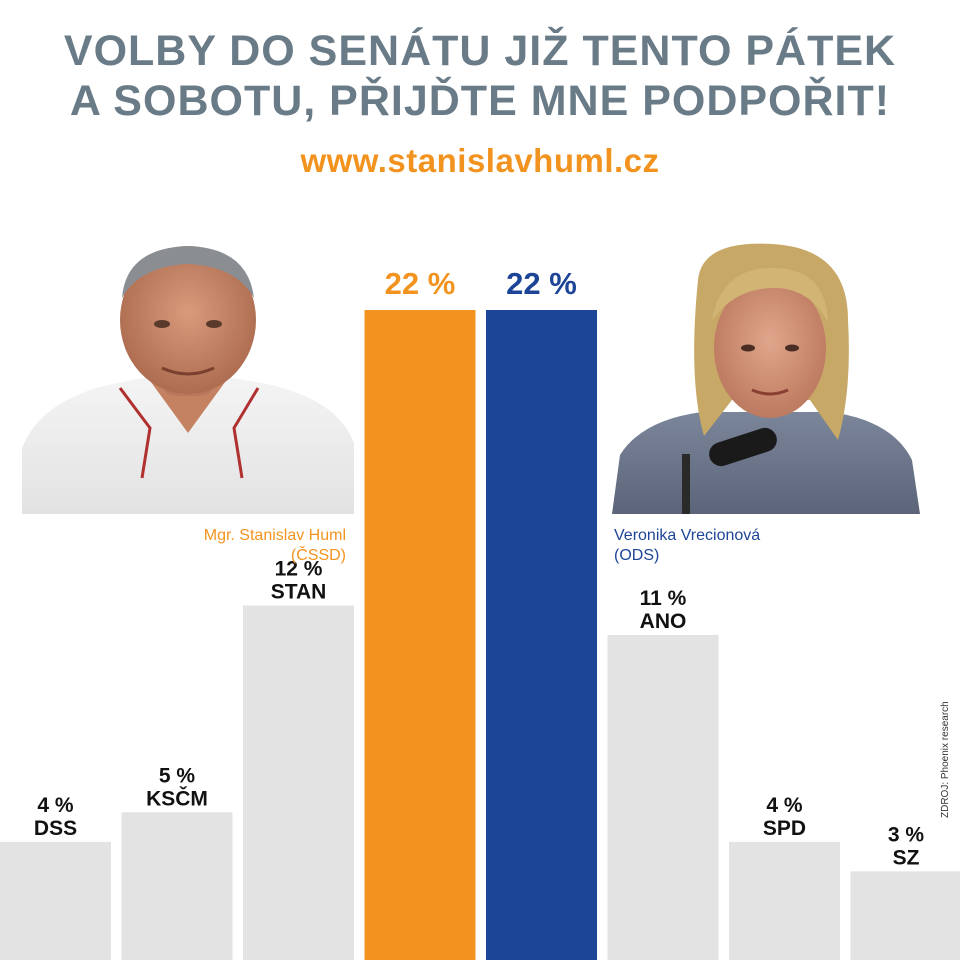  I want to click on candidate-party-huml: (ČSSD), so click(318, 555).